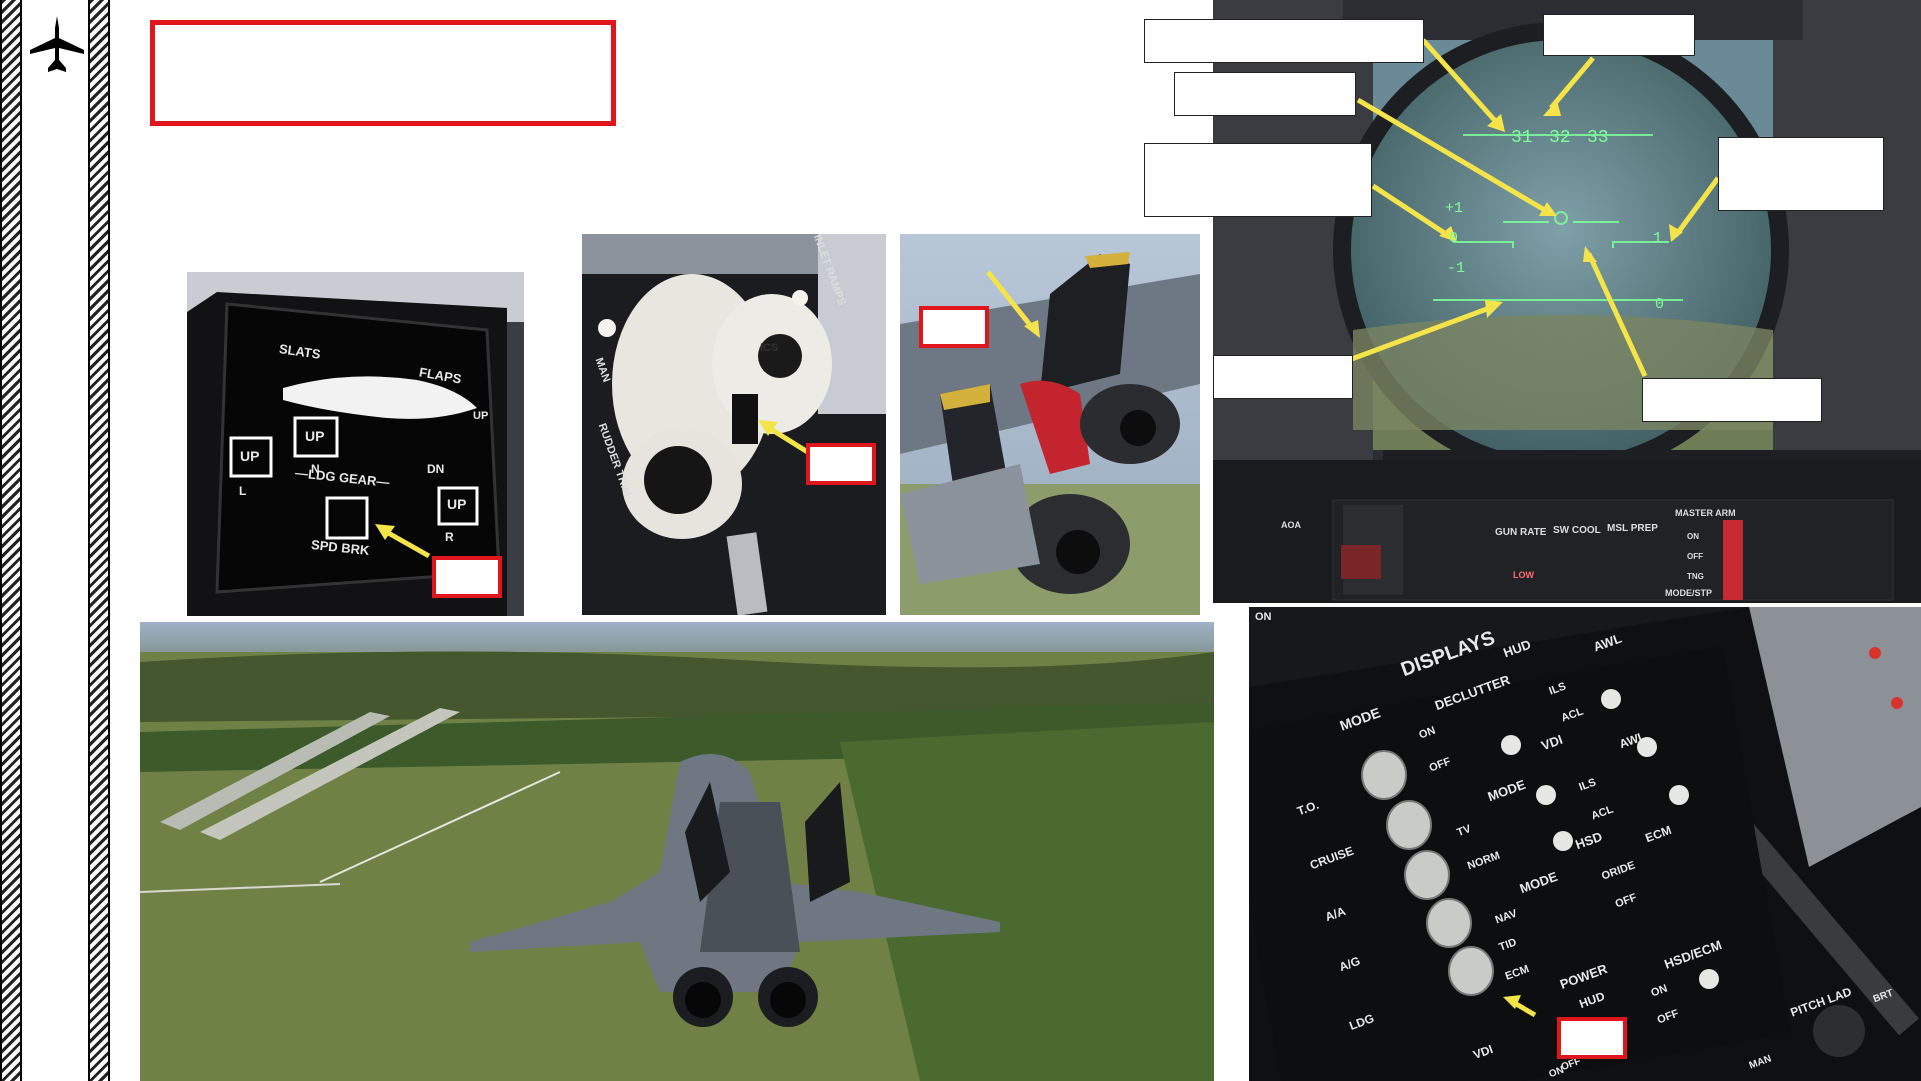 The height and width of the screenshot is (1081, 1921). Describe the element at coordinates (315, 436) in the screenshot. I see `slats-up-indicator: UP` at that location.